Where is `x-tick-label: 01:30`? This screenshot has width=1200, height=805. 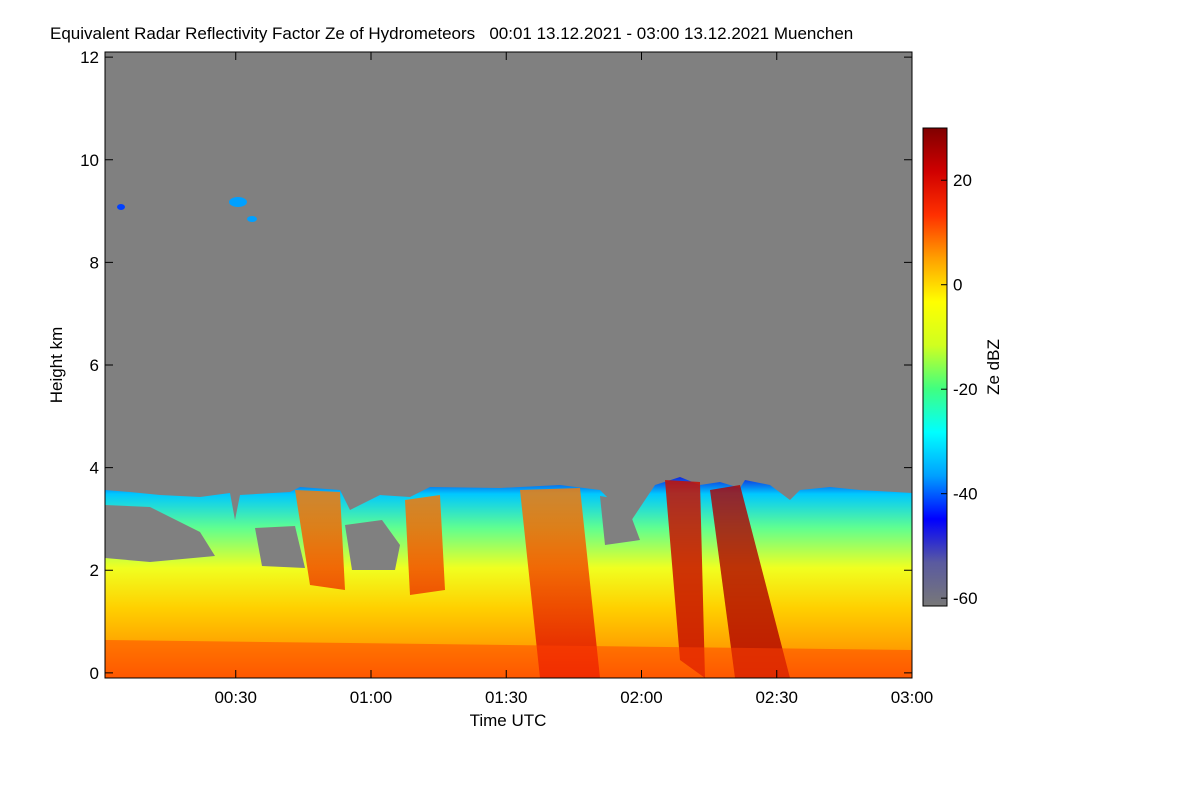
x-tick-label: 01:30 is located at coordinates (506, 697).